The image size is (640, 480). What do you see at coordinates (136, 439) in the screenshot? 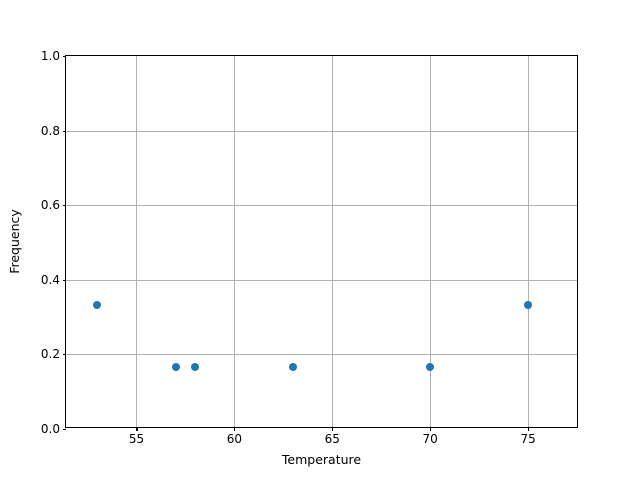
I see `x-tick-label: 55` at bounding box center [136, 439].